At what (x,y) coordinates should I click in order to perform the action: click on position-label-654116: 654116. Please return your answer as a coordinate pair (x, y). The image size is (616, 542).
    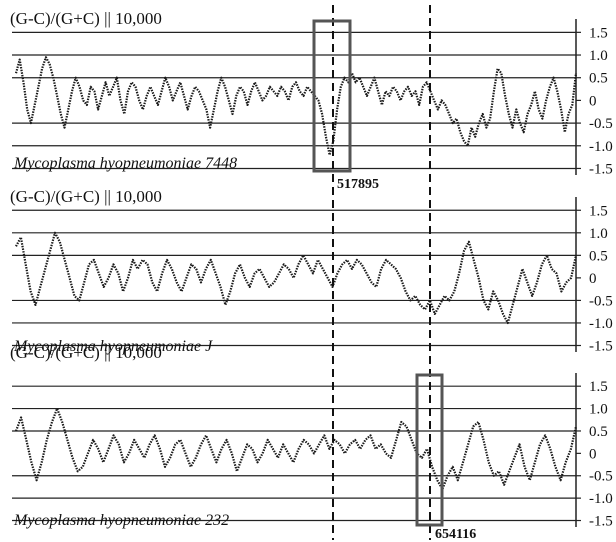
    Looking at the image, I should click on (455, 534).